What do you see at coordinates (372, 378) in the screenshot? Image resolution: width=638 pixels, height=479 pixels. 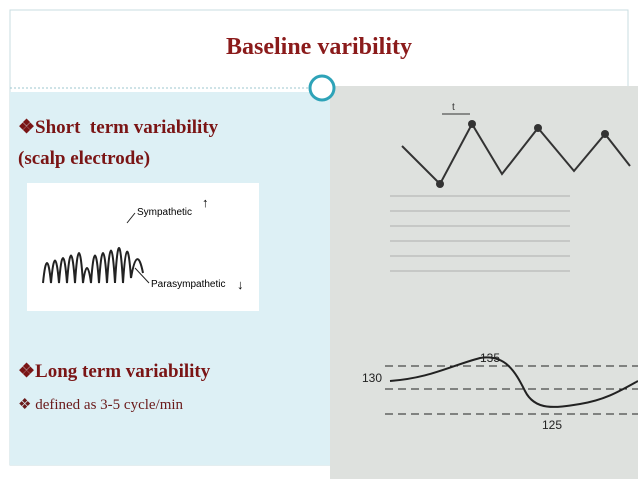 I see `photo-label: 130` at bounding box center [372, 378].